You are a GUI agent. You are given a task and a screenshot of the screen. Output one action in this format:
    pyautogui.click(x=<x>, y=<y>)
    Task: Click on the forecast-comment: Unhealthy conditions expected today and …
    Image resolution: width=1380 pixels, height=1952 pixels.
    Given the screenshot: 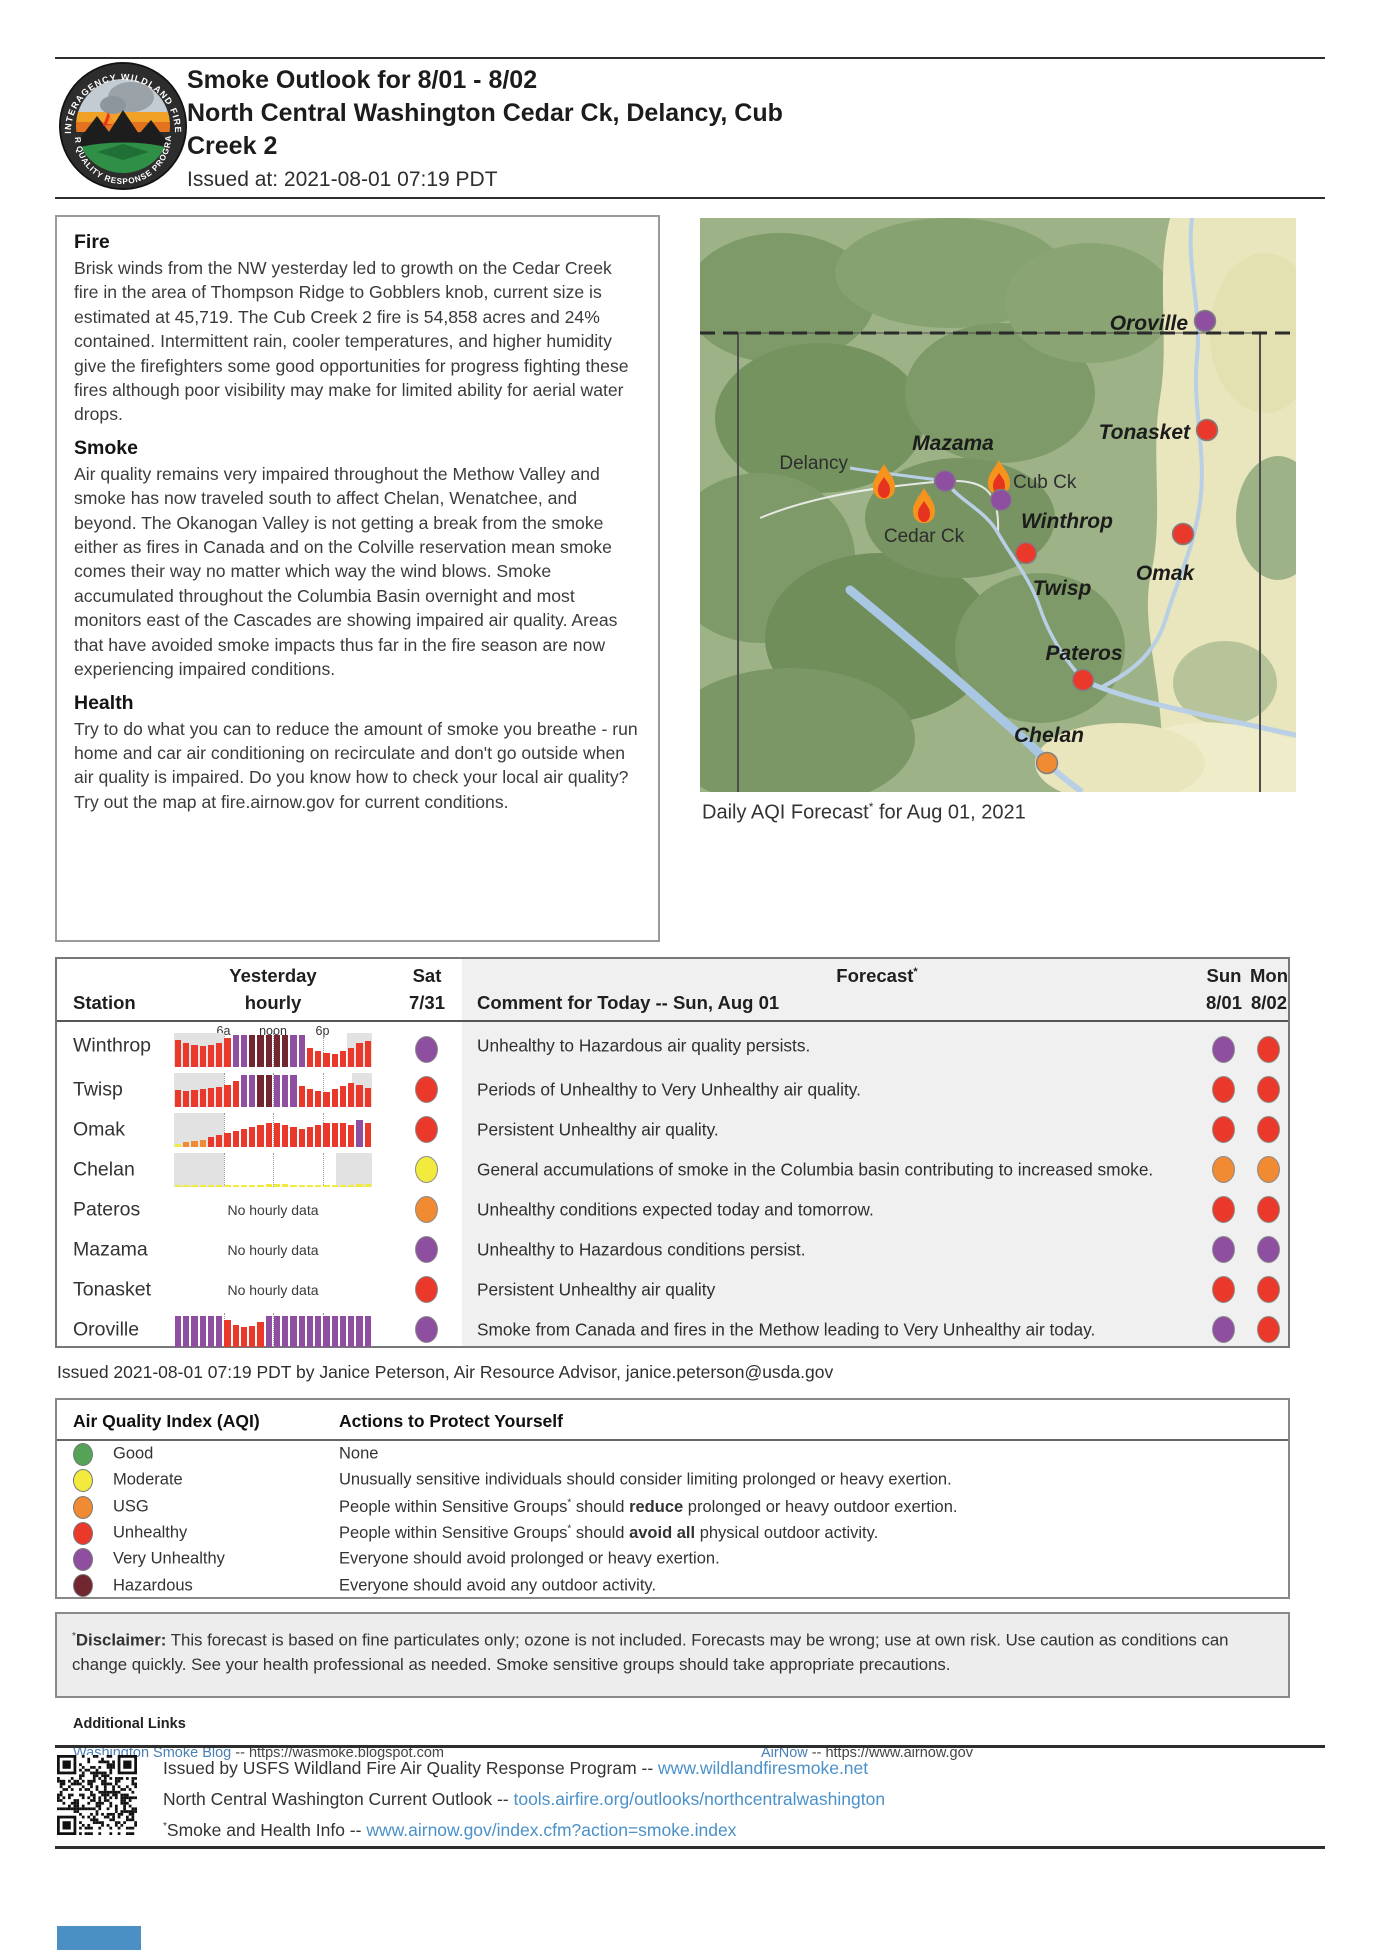 What is the action you would take?
    pyautogui.click(x=675, y=1209)
    